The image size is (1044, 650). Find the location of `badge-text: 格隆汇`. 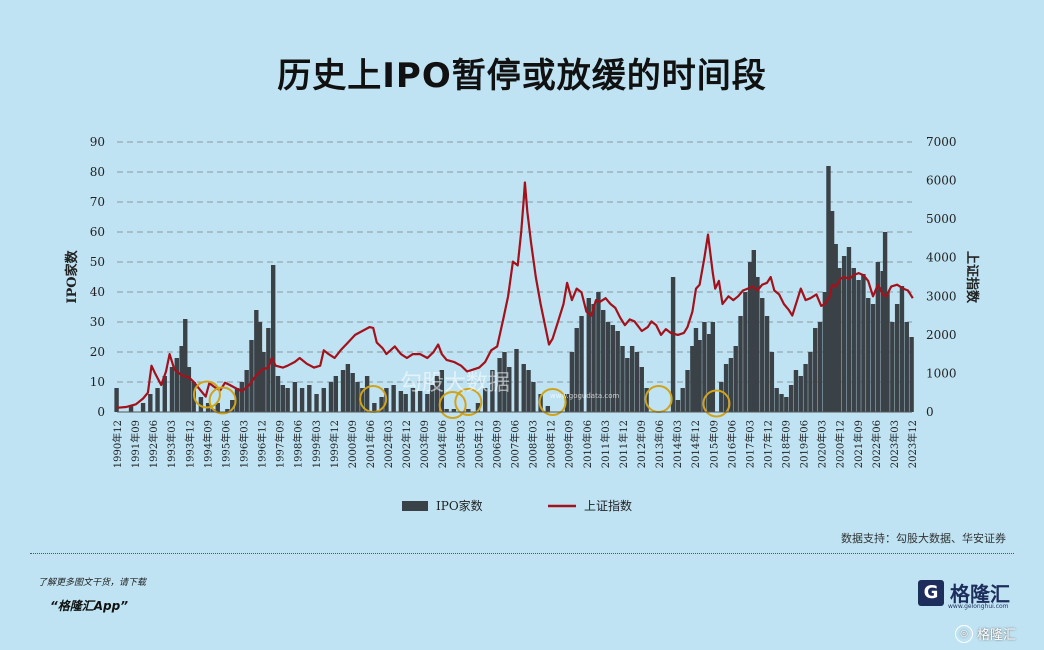

badge-text: 格隆汇 is located at coordinates (997, 635).